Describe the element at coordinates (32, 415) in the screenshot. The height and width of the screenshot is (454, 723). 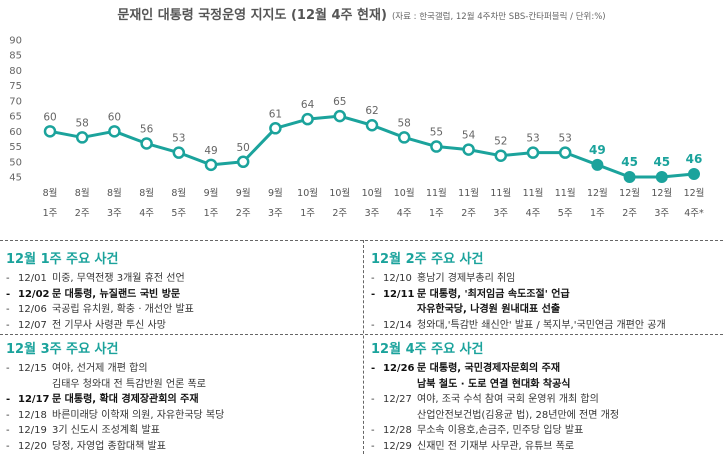
I see `event-date: 12/18` at that location.